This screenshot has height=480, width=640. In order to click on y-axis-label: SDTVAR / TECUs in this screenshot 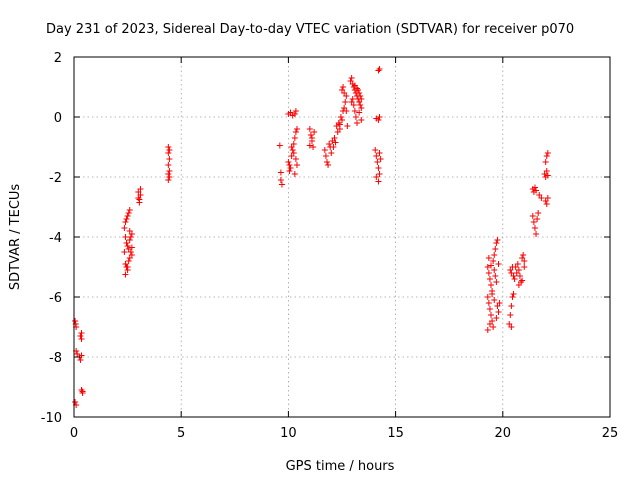, I will do `click(15, 237)`.